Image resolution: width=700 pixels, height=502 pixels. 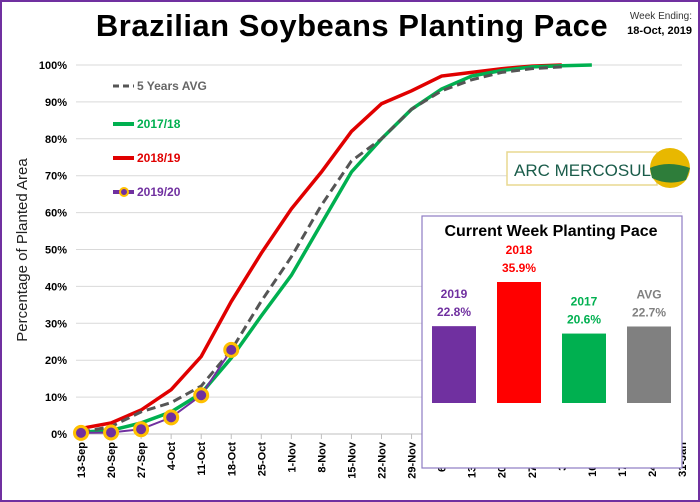 What do you see at coordinates (159, 124) in the screenshot?
I see `legend-label: 2017/18` at bounding box center [159, 124].